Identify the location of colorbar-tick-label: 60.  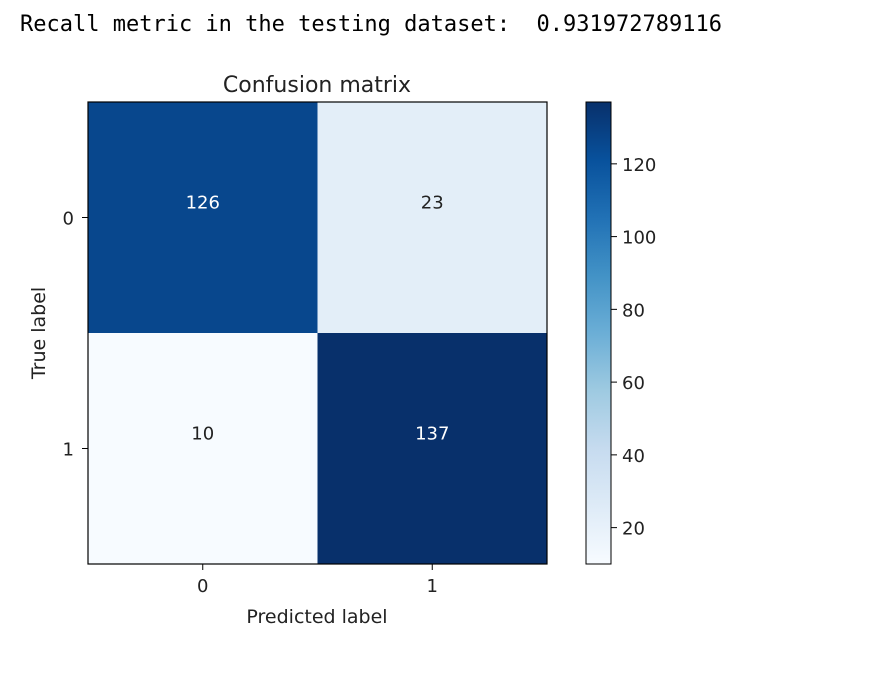
(633, 383).